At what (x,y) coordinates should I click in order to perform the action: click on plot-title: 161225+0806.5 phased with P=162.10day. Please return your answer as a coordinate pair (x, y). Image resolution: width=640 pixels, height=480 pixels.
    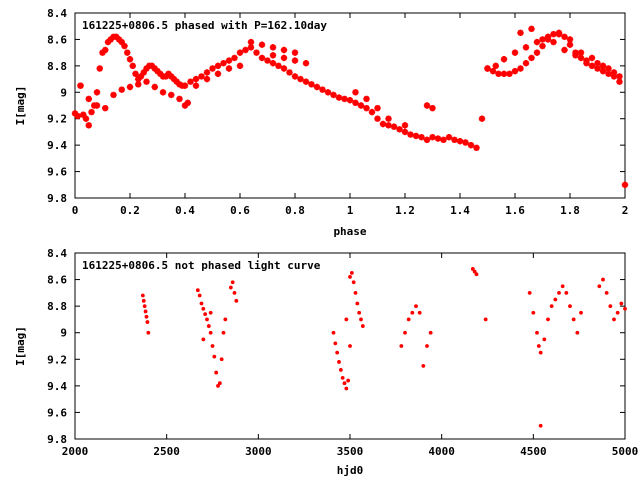
    Looking at the image, I should click on (204, 25).